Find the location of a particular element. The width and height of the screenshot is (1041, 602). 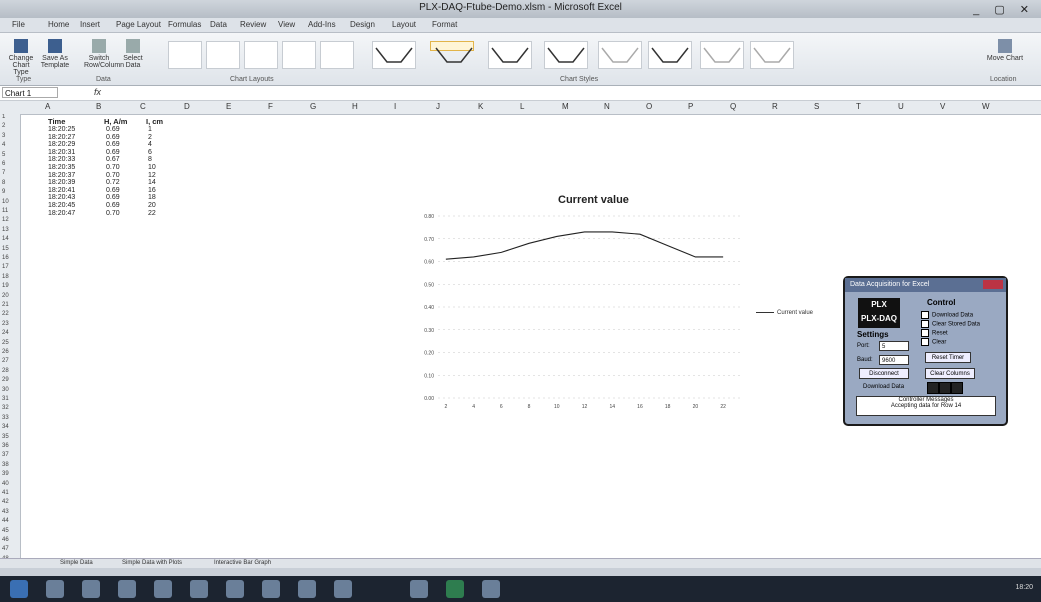

table-cell: 18 is located at coordinates (152, 198).